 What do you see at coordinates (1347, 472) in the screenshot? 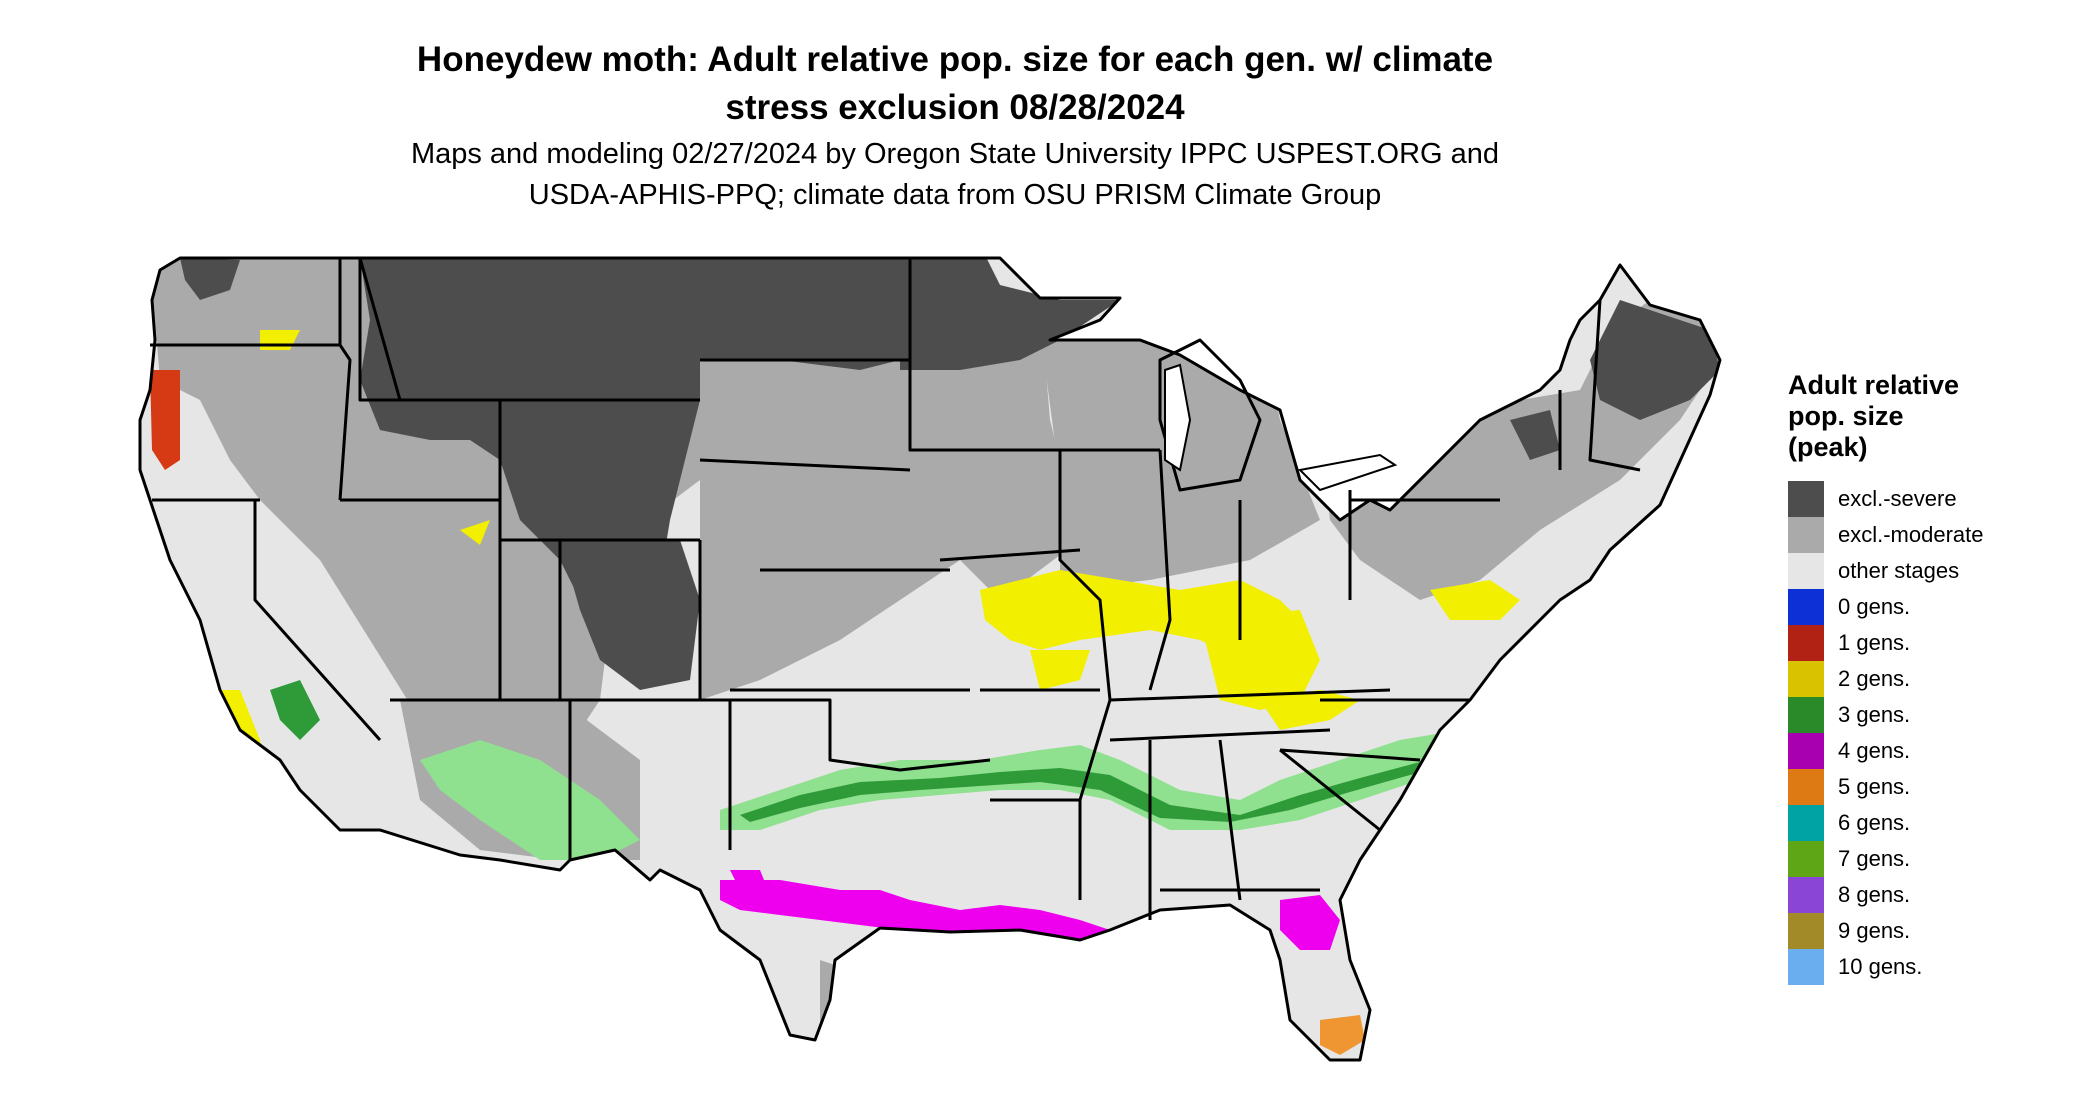
I see `lake-erie` at bounding box center [1347, 472].